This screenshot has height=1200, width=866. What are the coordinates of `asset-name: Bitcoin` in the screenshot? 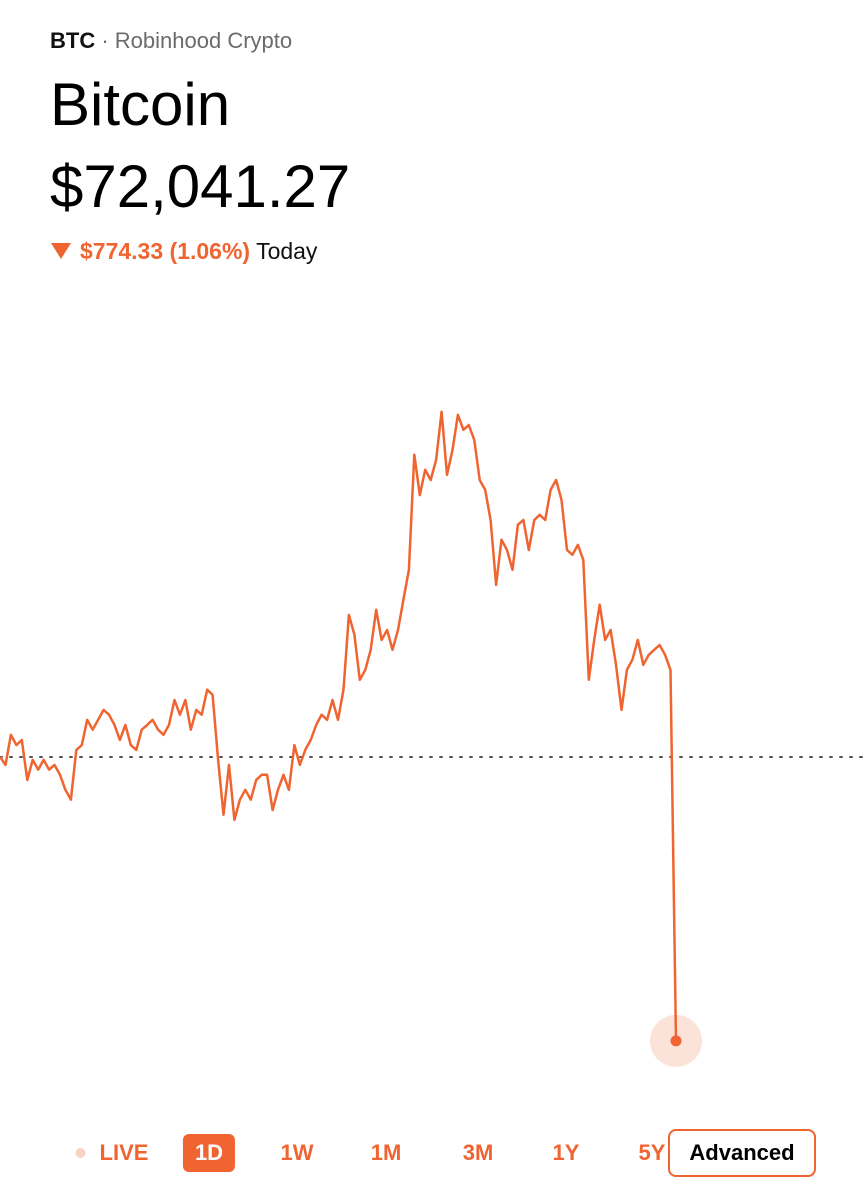 It's located at (140, 104).